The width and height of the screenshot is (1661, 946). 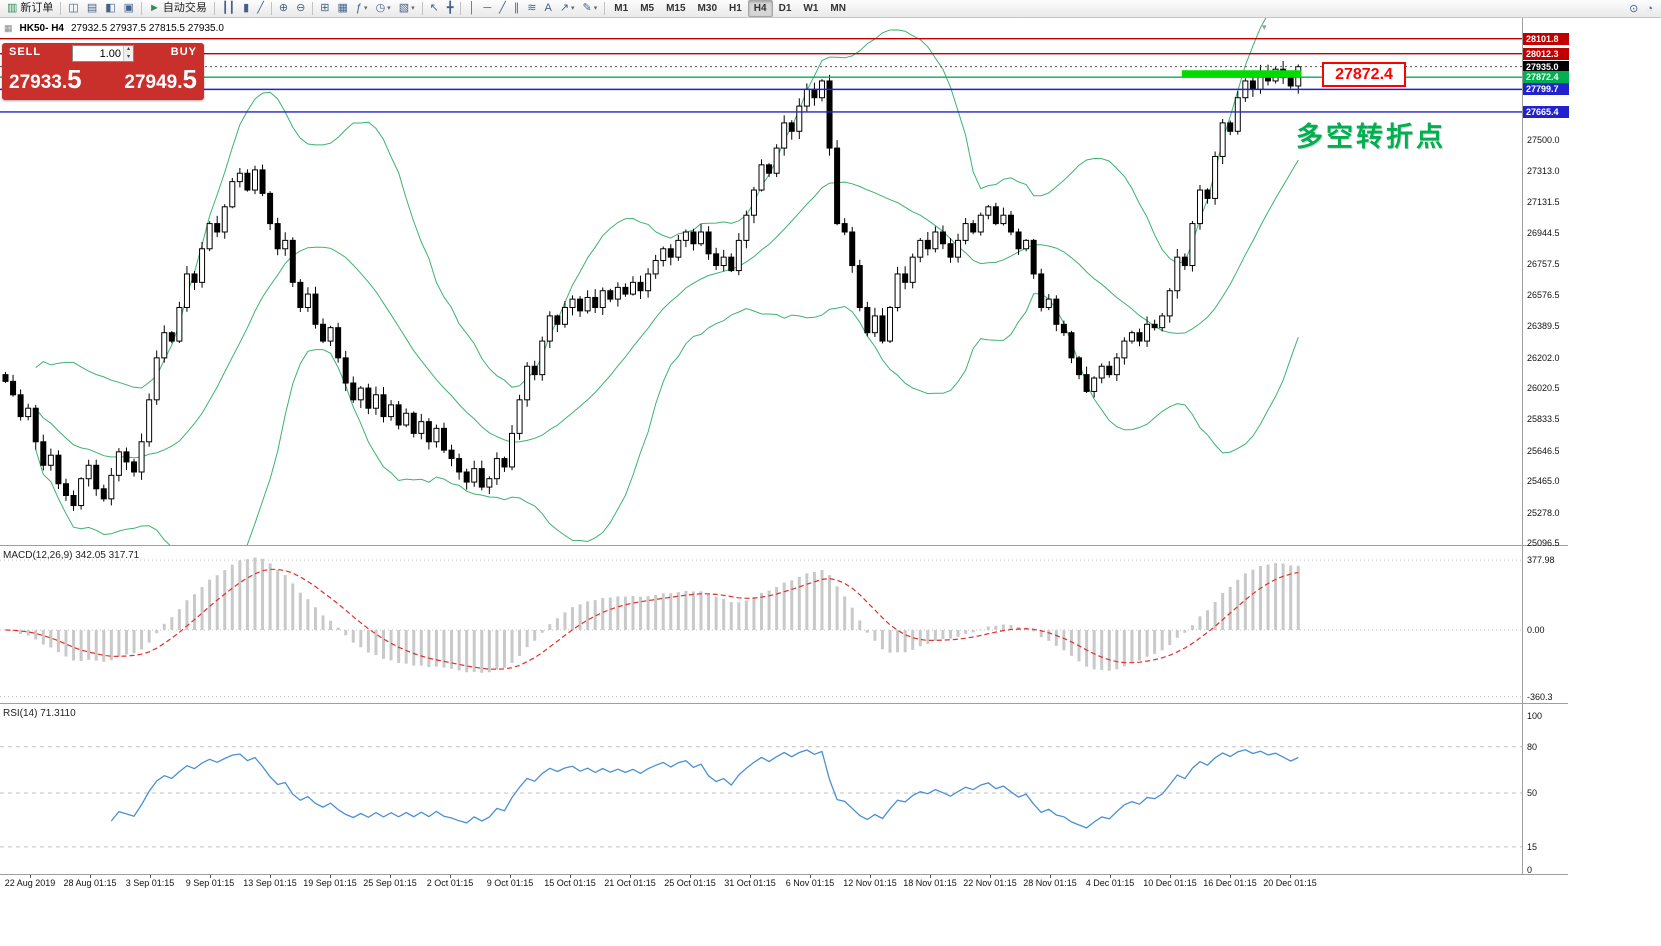 What do you see at coordinates (30, 8) in the screenshot?
I see `new-order-button: ▥ 新订单` at bounding box center [30, 8].